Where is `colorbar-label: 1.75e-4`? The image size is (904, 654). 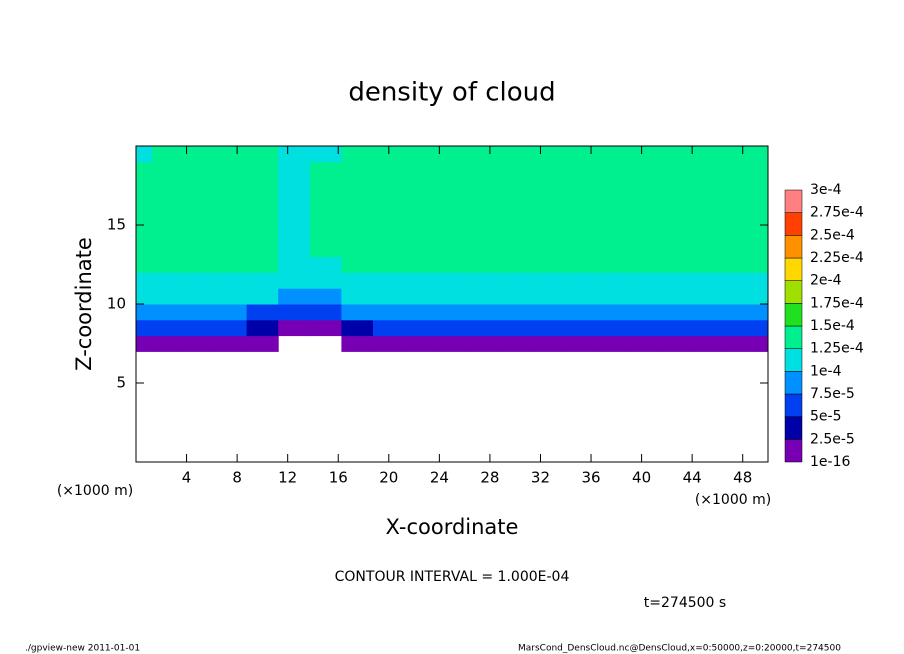 colorbar-label: 1.75e-4 is located at coordinates (837, 303).